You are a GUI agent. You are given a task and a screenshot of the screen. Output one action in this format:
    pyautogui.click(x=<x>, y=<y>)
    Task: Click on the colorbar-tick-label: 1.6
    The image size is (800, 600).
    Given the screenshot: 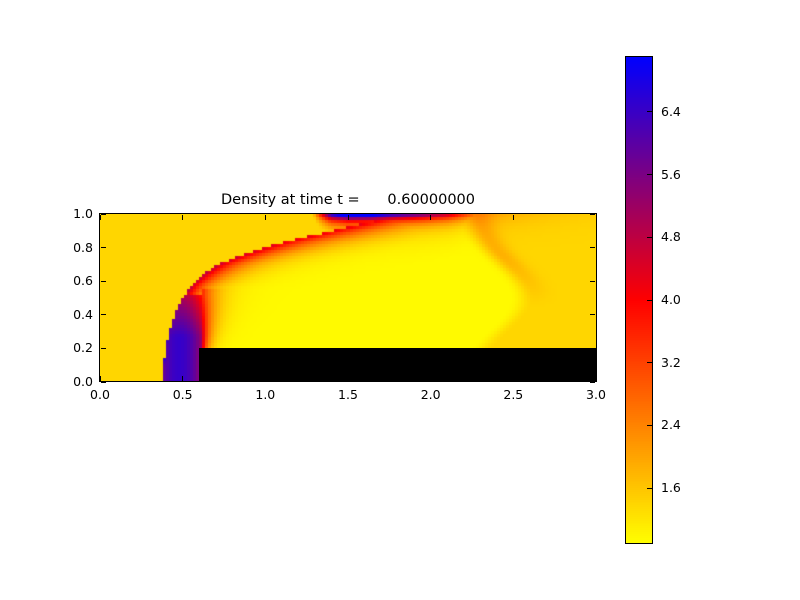 What is the action you would take?
    pyautogui.click(x=671, y=488)
    